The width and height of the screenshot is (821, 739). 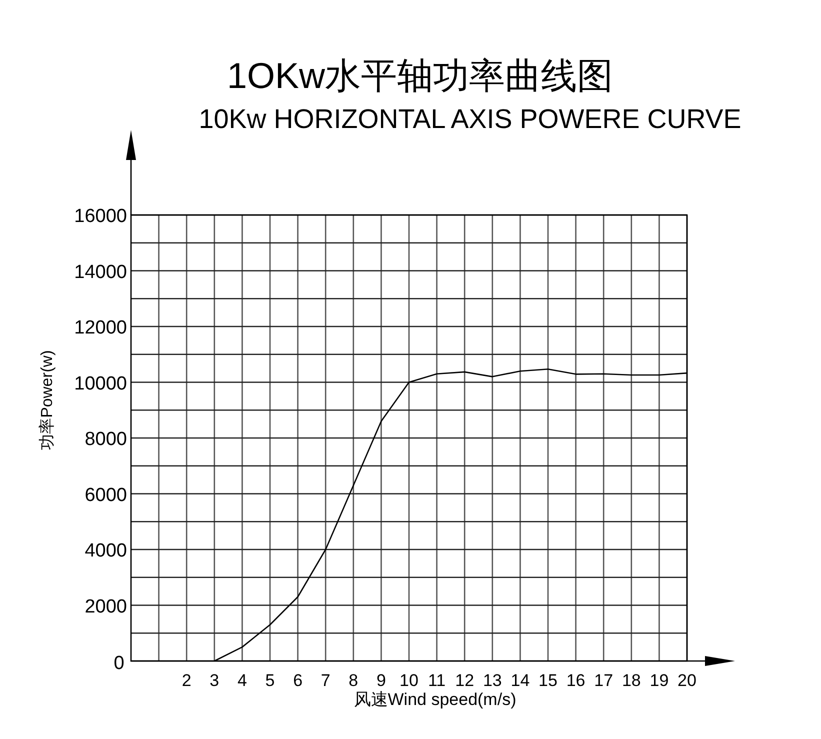 I want to click on y-axis-title: 功率Power(w), so click(x=47, y=400).